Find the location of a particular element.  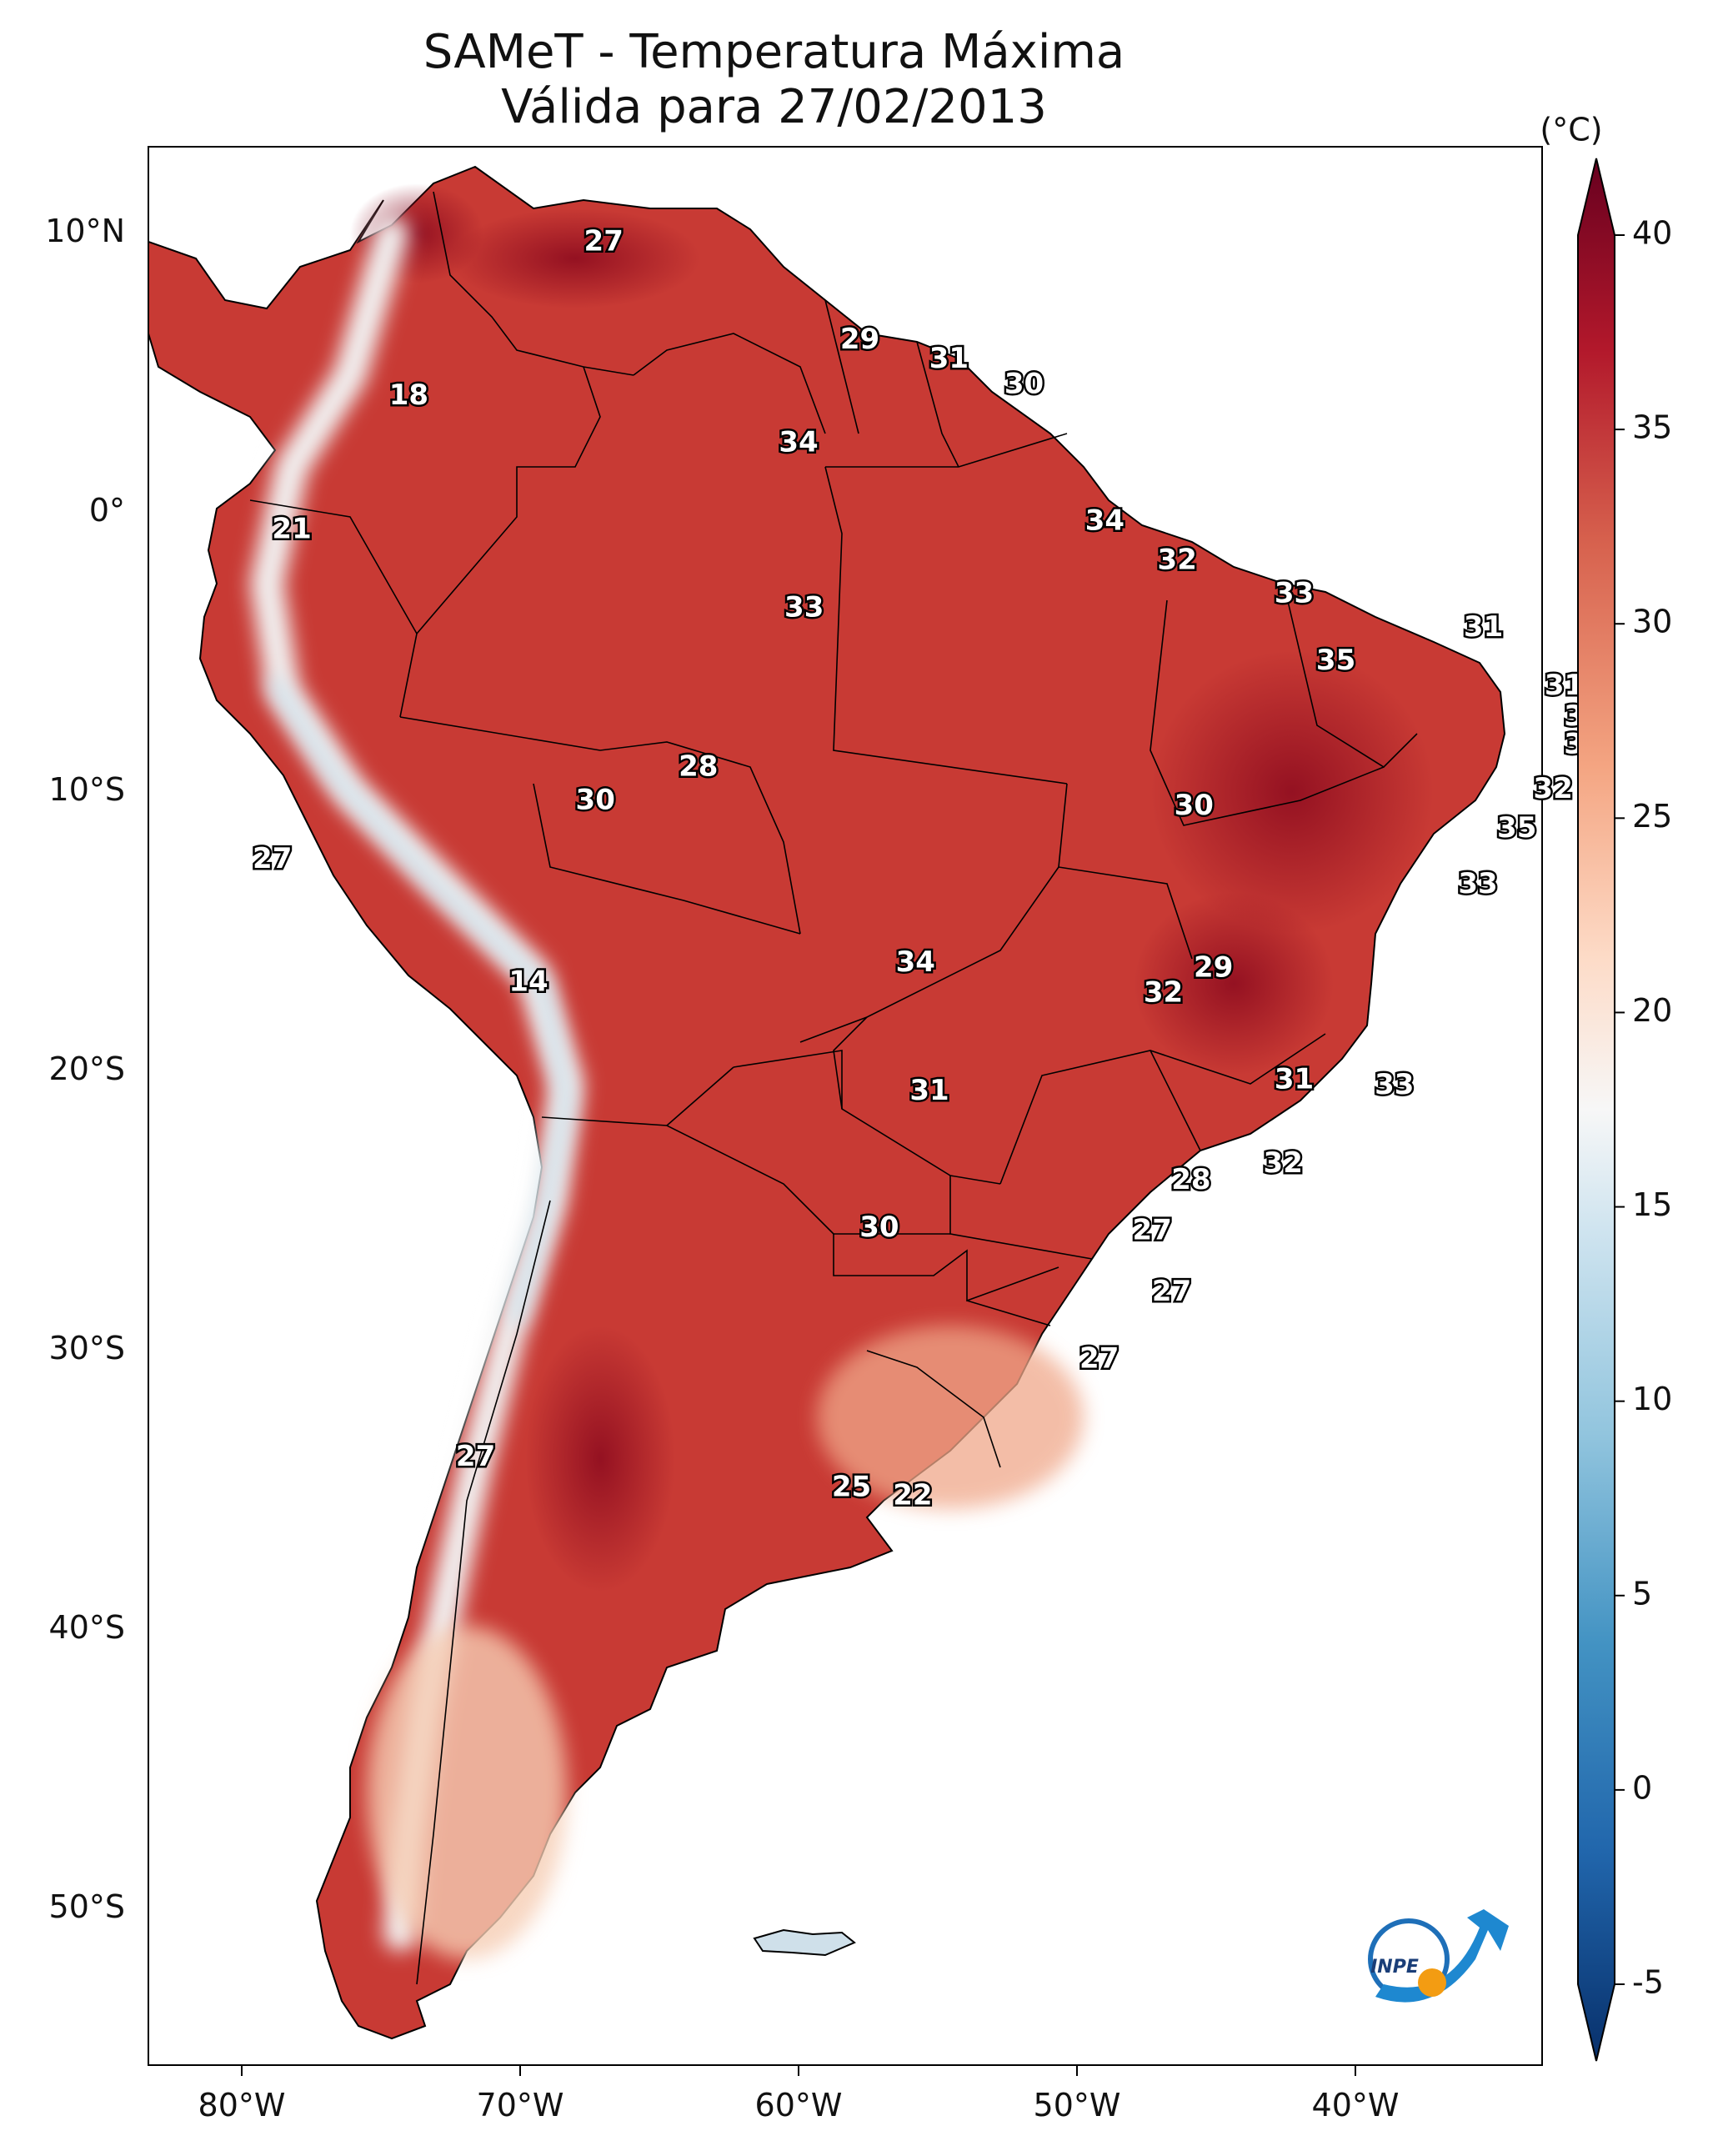

latitude-axis: 10°N 0° 10°S 20°S 30°S 40°S 50°S is located at coordinates (85, 1069).